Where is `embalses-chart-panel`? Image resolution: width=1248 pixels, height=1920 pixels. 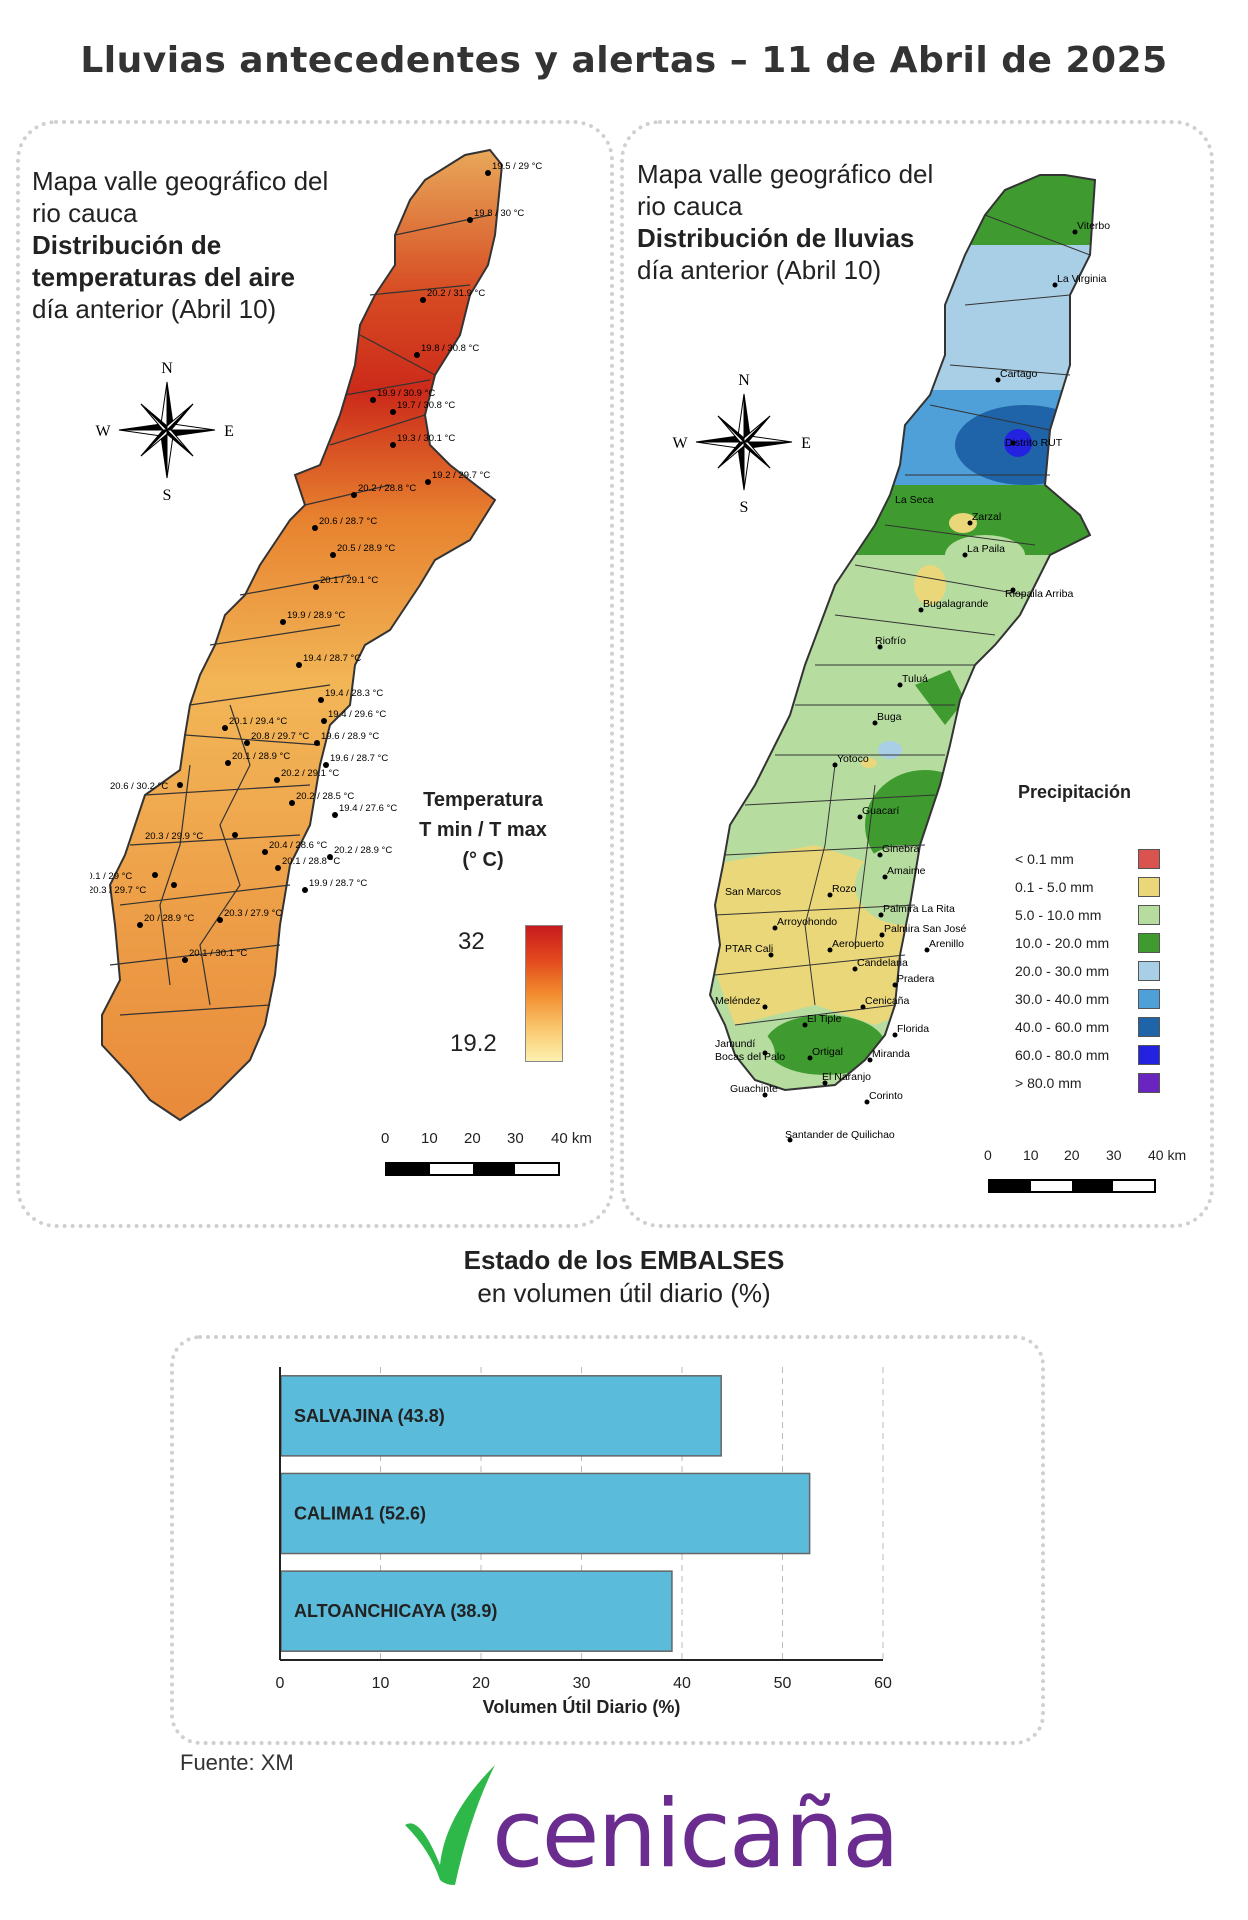
embalses-chart-panel is located at coordinates (607, 1540).